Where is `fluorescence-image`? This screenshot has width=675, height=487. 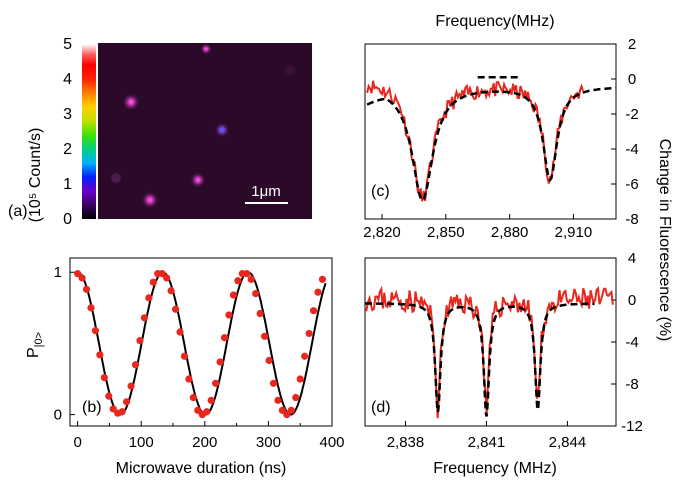
fluorescence-image is located at coordinates (205, 131).